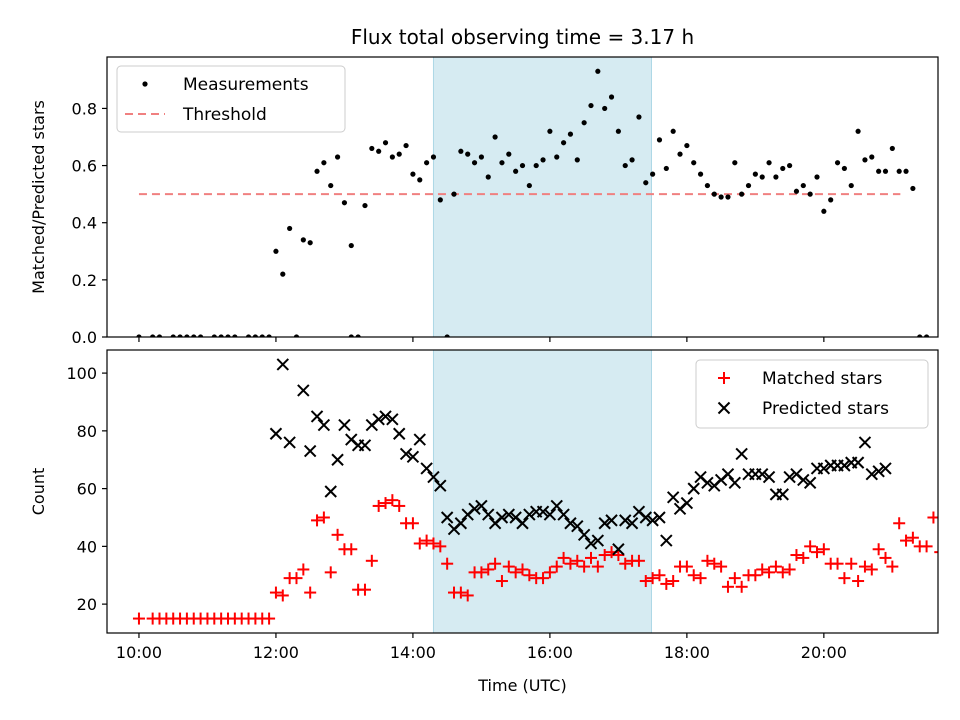  Describe the element at coordinates (38, 492) in the screenshot. I see `y-axis-label: Count` at that location.